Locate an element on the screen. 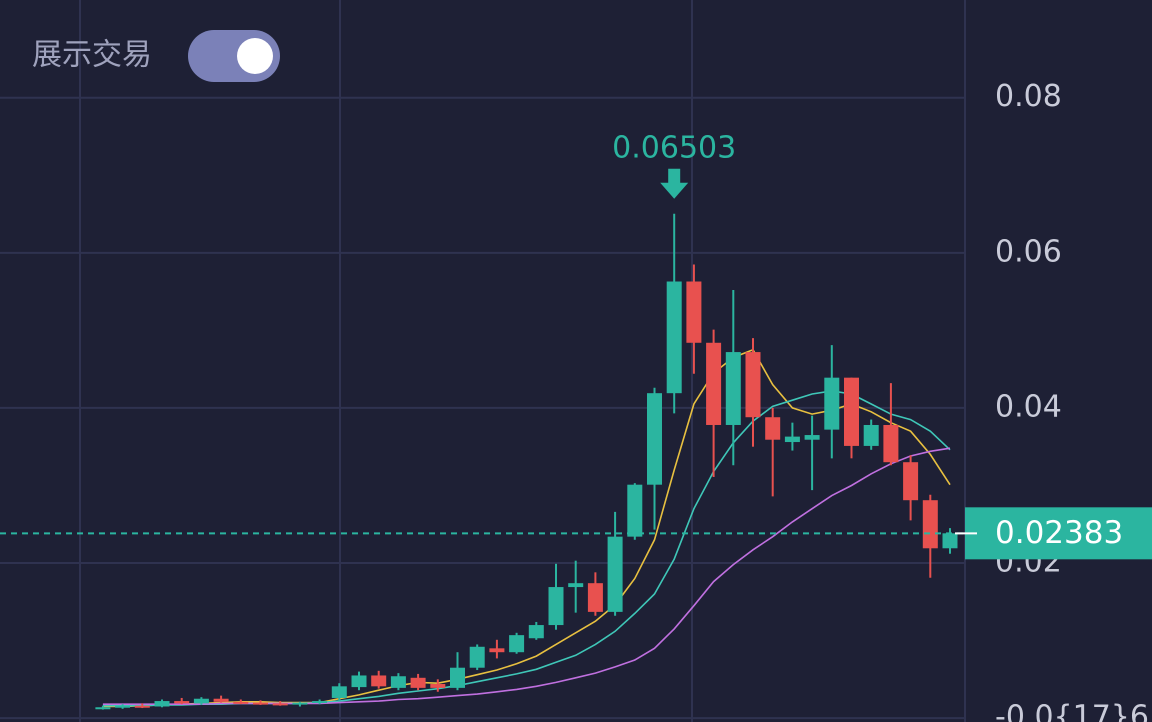  y-tick-label: 0.08 is located at coordinates (1028, 96).